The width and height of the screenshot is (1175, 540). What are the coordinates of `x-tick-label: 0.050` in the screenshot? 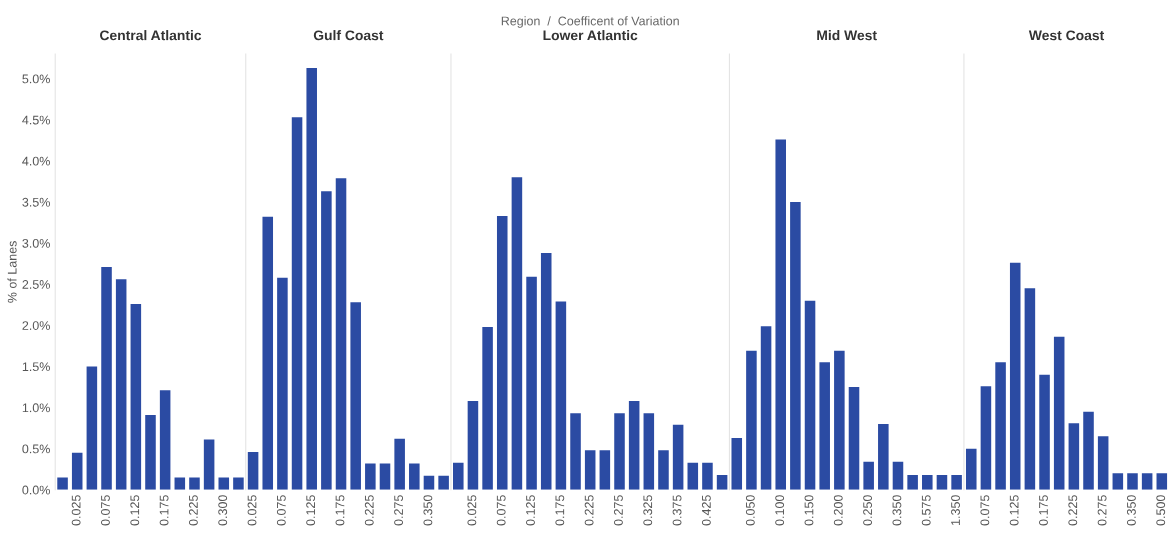 It's located at (750, 510).